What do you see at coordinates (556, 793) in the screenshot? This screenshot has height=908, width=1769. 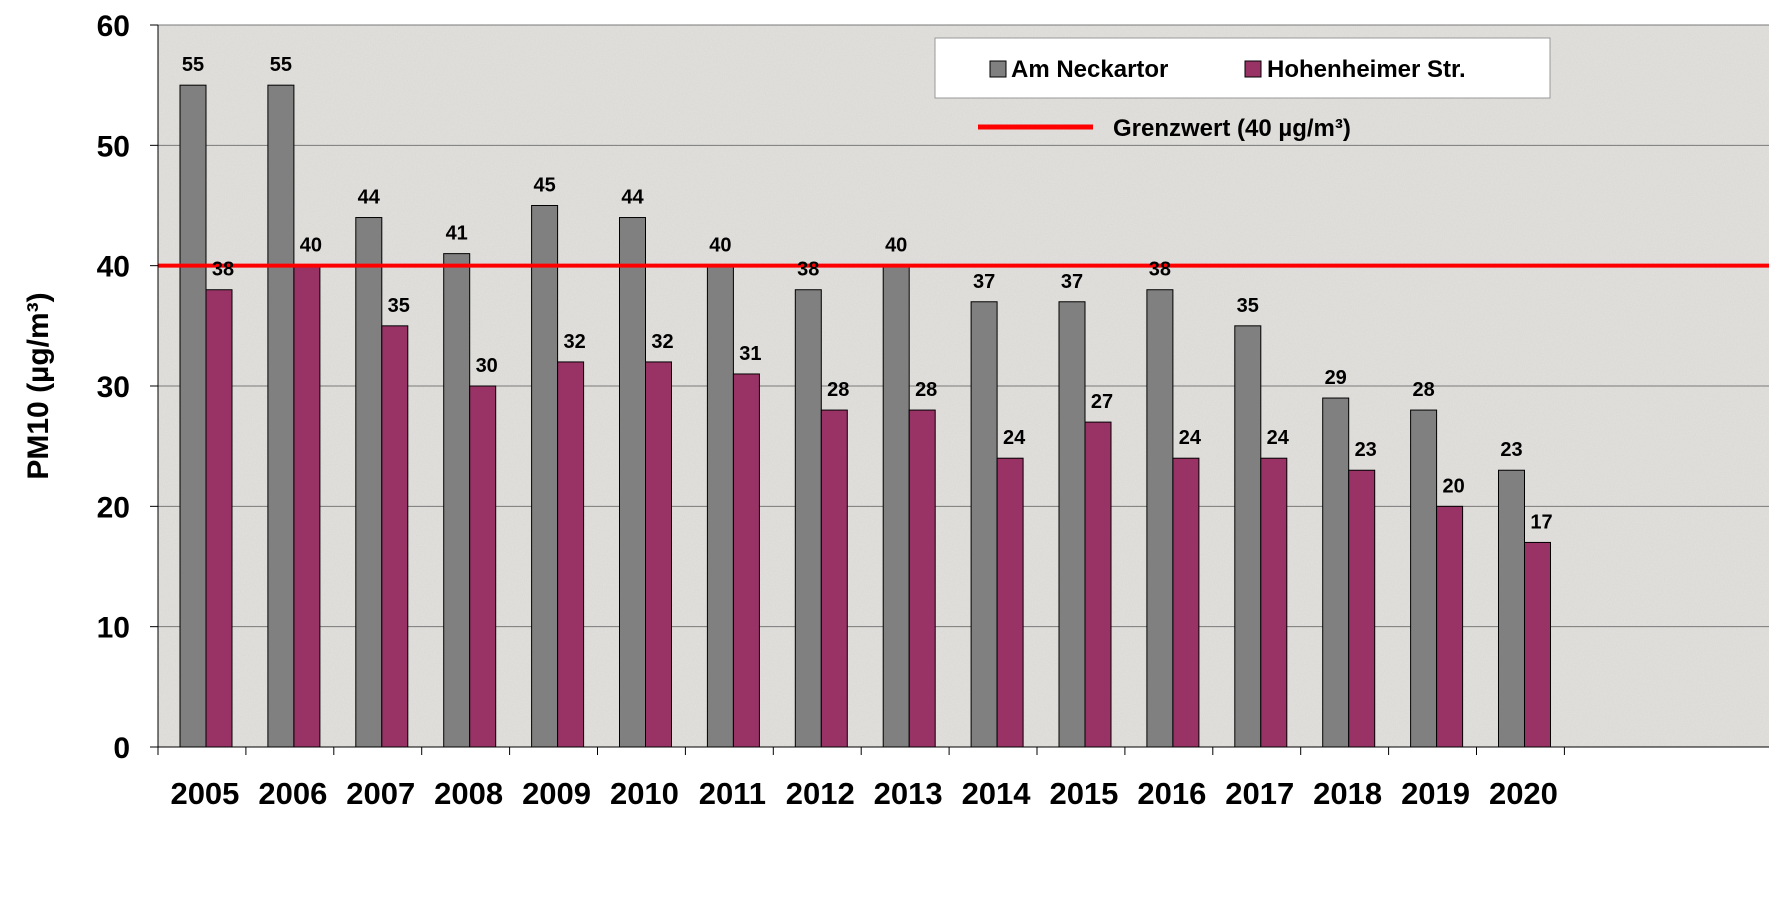 I see `x-tick-label-2009: 2009` at bounding box center [556, 793].